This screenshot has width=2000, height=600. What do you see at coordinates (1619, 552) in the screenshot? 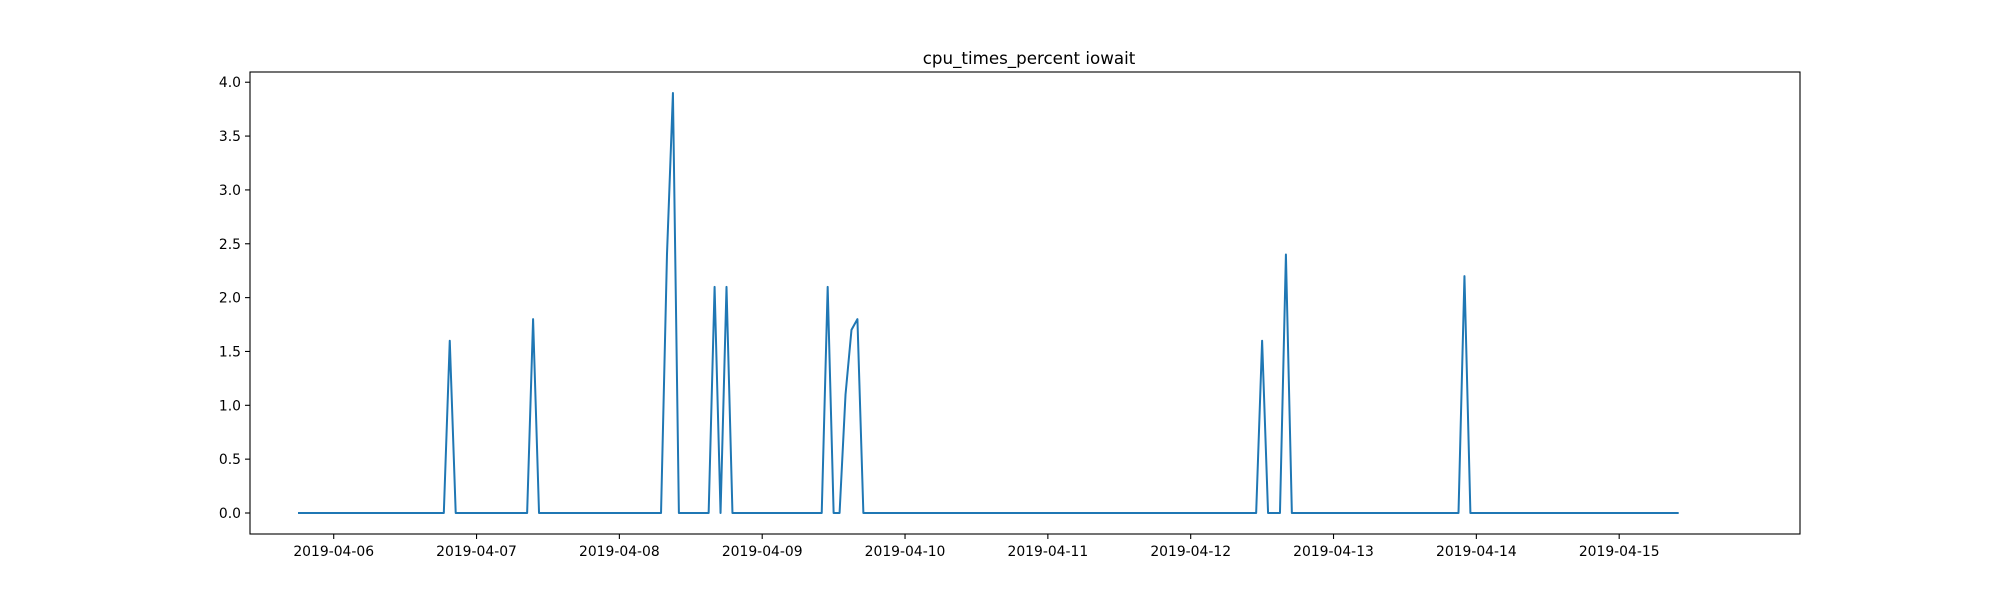
I see `x-tick-label: 2019-04-15` at bounding box center [1619, 552].